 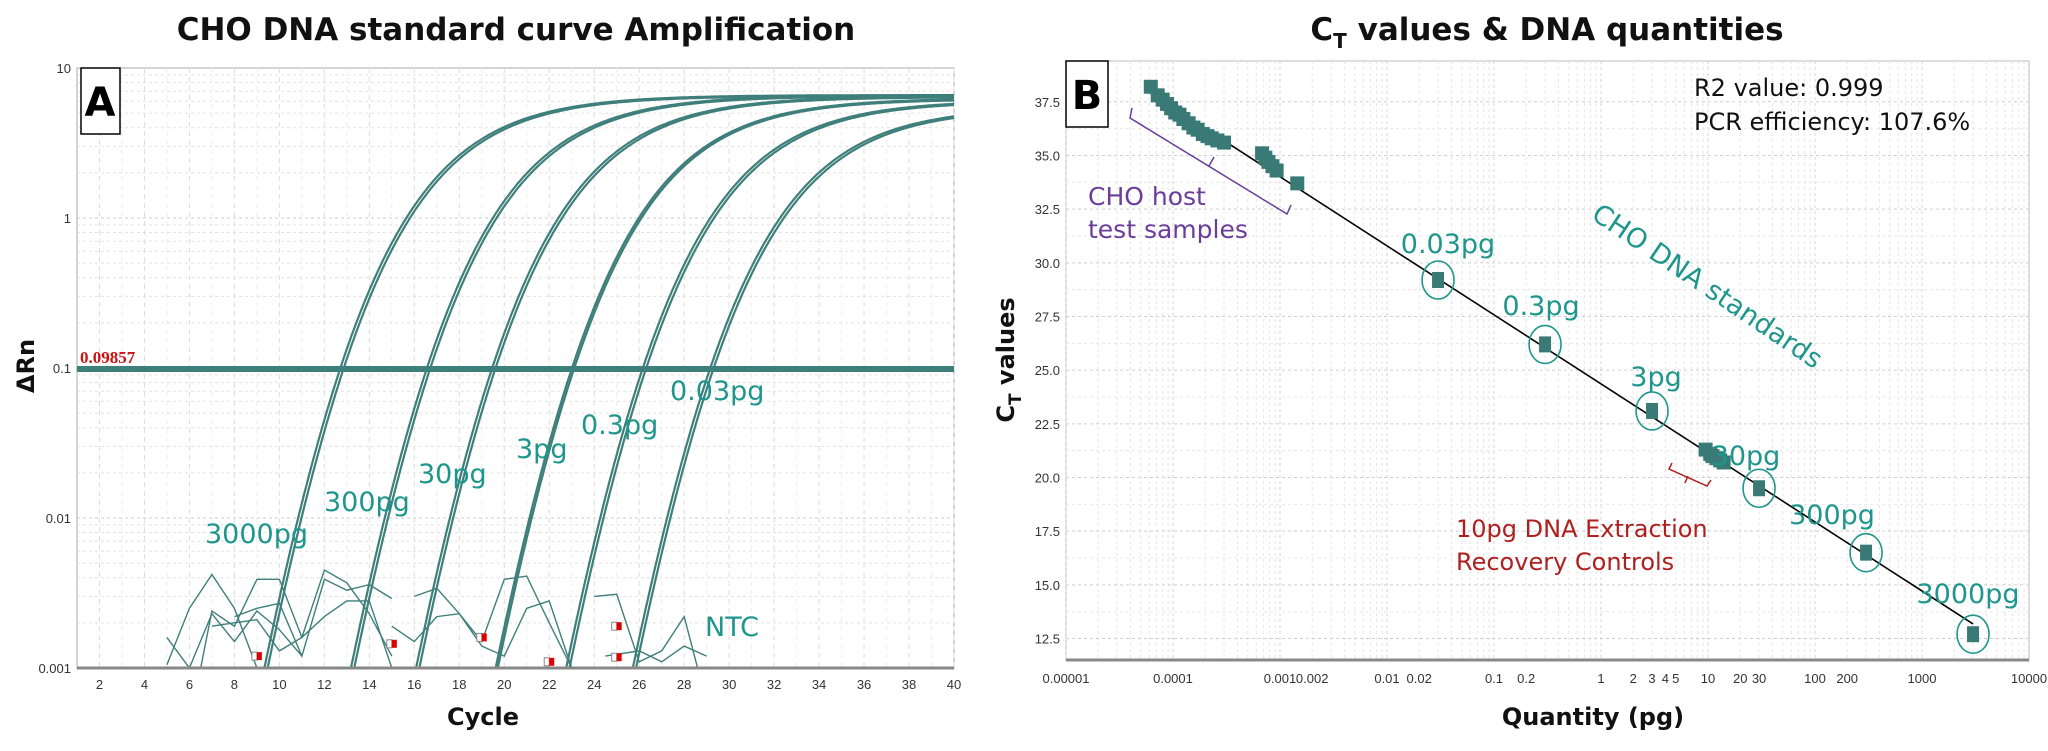 I want to click on standard-point-30pg, so click(x=1759, y=488).